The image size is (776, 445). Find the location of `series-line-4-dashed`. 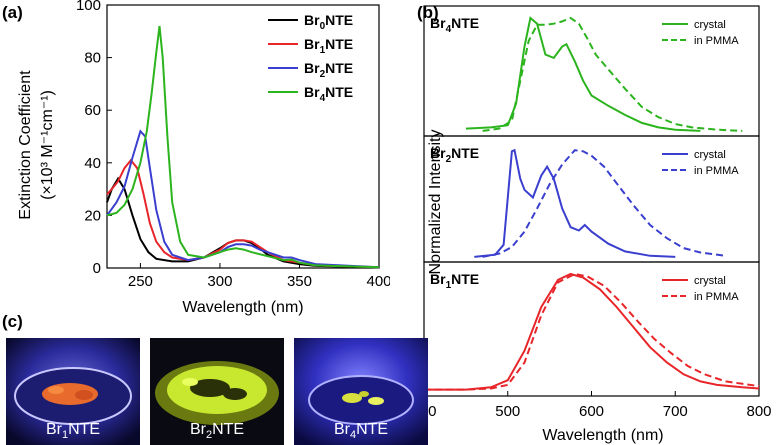

series-line-4-dashed is located at coordinates (612, 74).